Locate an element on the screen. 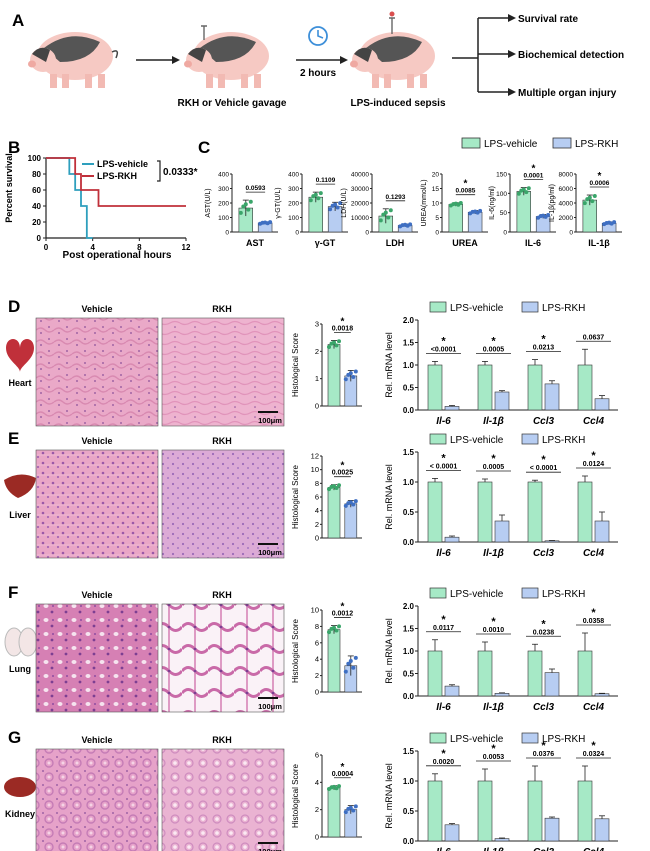 The height and width of the screenshot is (851, 650). y-tick-label: 1.5 is located at coordinates (409, 751).